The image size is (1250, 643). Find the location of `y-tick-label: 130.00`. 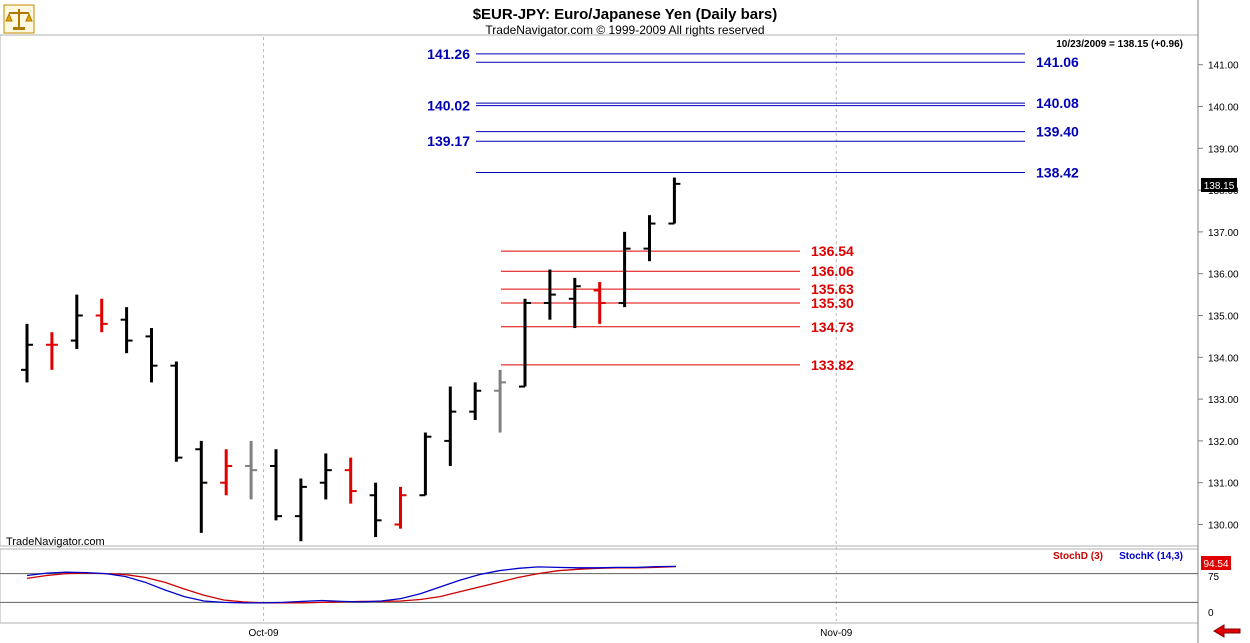

y-tick-label: 130.00 is located at coordinates (1223, 526).